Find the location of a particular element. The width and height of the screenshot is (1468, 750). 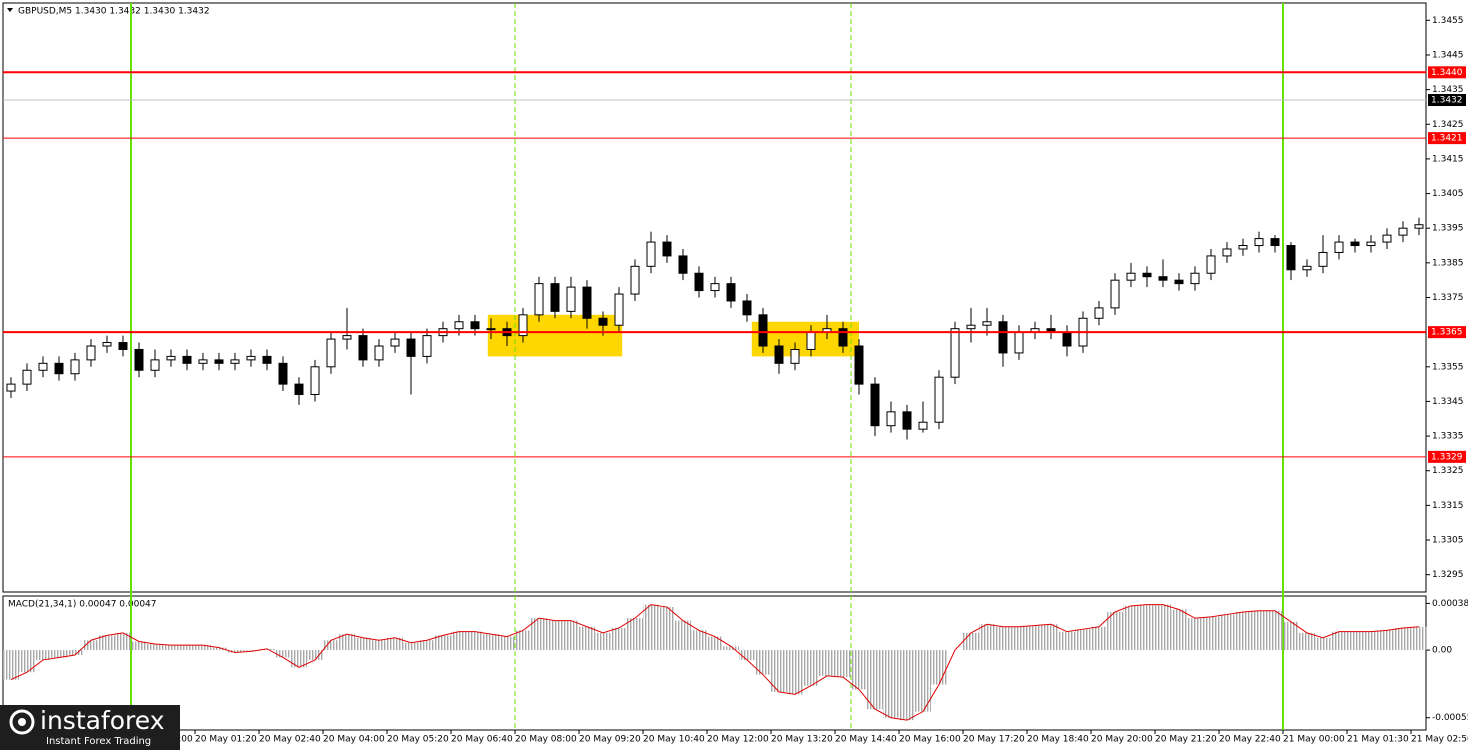

x-tick-label: 20 May 08:00 is located at coordinates (546, 740).